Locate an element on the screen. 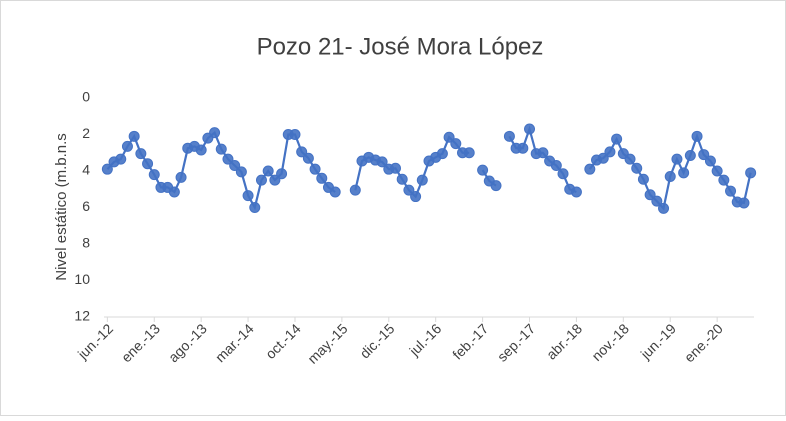  y-tick-label: 10 is located at coordinates (82, 279).